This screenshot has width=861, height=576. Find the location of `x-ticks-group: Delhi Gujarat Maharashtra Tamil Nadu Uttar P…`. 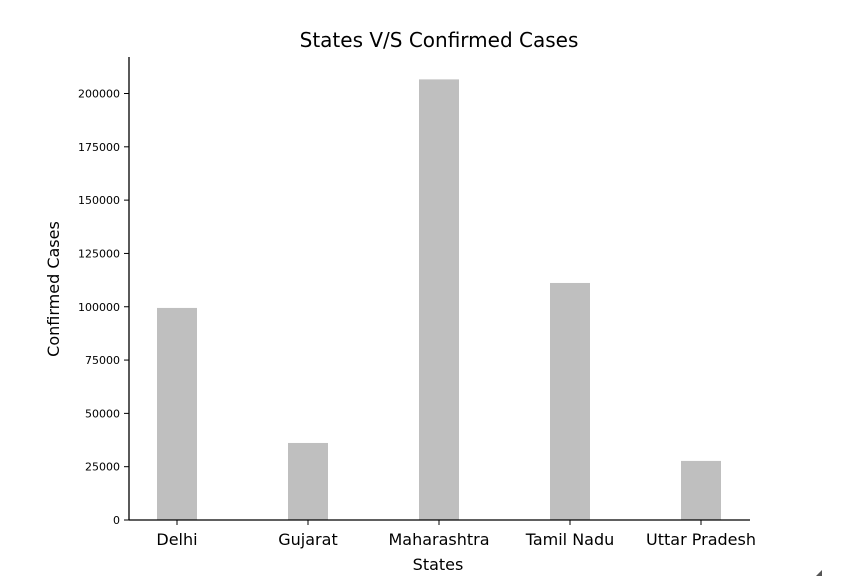

x-ticks-group: Delhi Gujarat Maharashtra Tamil Nadu Uttar P… is located at coordinates (456, 534).